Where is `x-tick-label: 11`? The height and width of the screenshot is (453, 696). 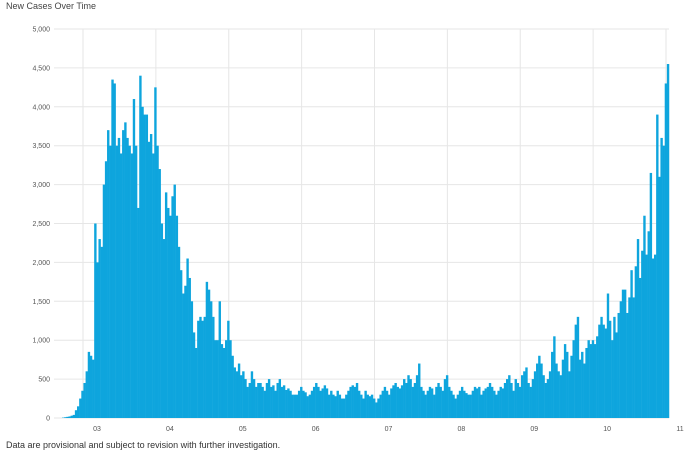
x-tick-label: 11 is located at coordinates (679, 429).